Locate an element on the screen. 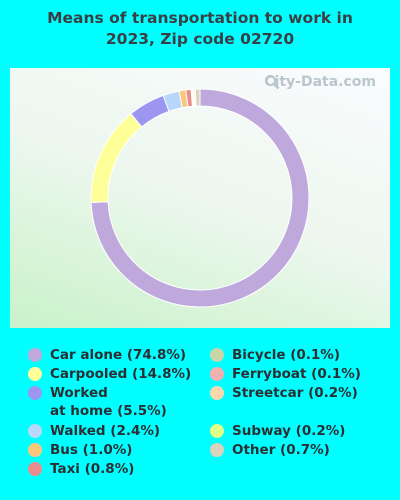 The image size is (400, 500). legend-label: Car alone (74.8%) is located at coordinates (118, 355).